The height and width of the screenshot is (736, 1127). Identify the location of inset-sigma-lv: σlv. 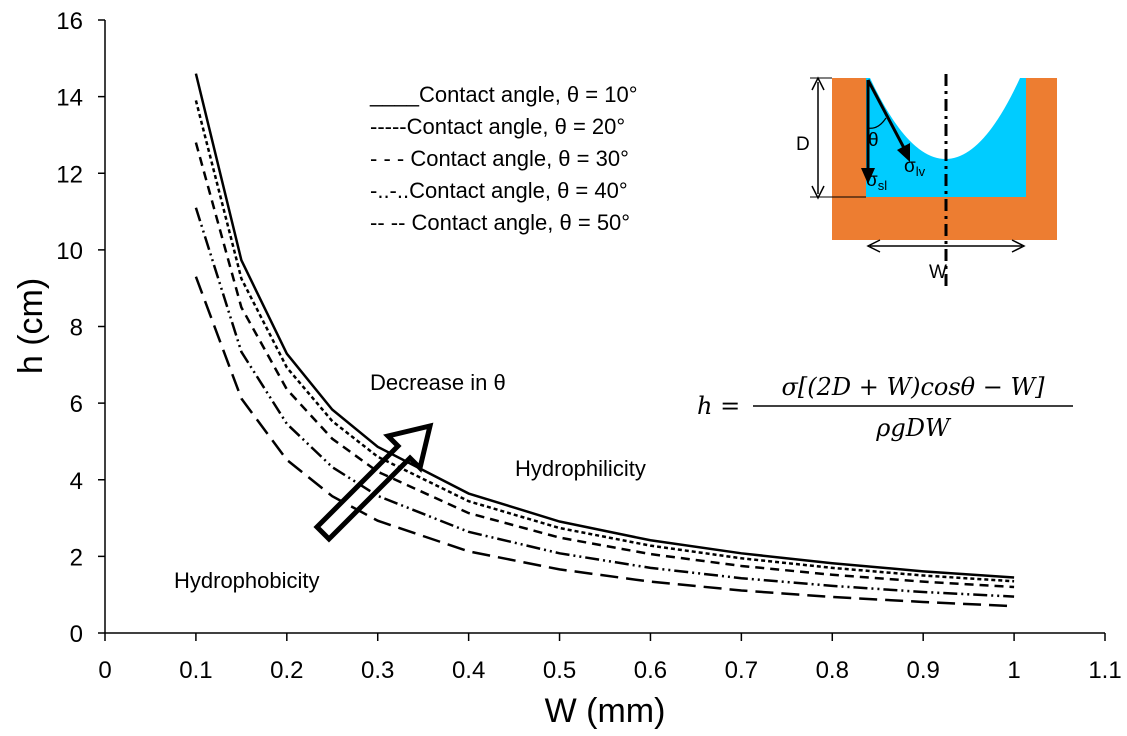
(915, 167).